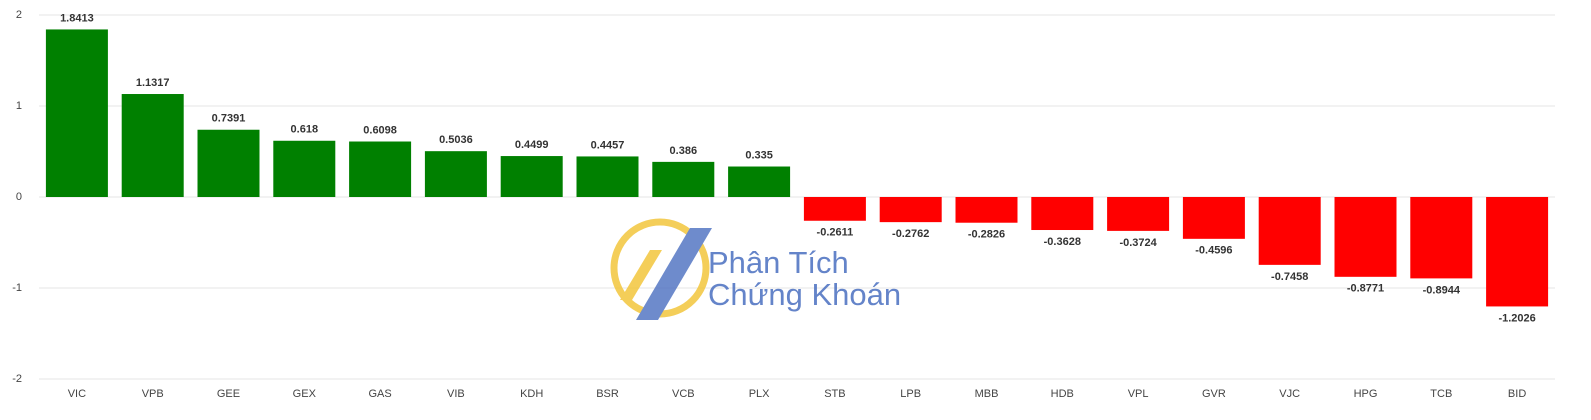  I want to click on x-tick-label: PLX, so click(759, 394).